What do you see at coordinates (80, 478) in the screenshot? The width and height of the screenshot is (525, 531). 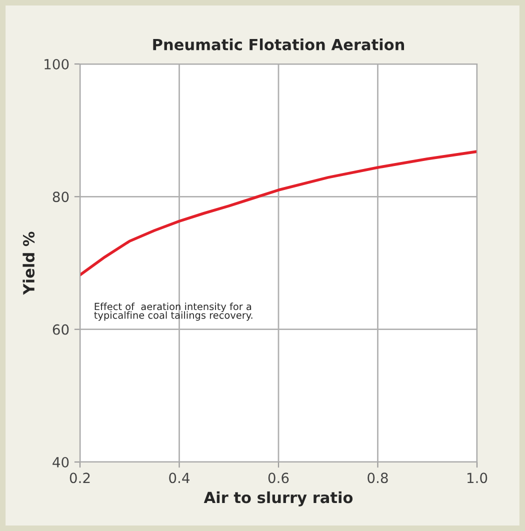 I see `x-tick-label: 0.2` at bounding box center [80, 478].